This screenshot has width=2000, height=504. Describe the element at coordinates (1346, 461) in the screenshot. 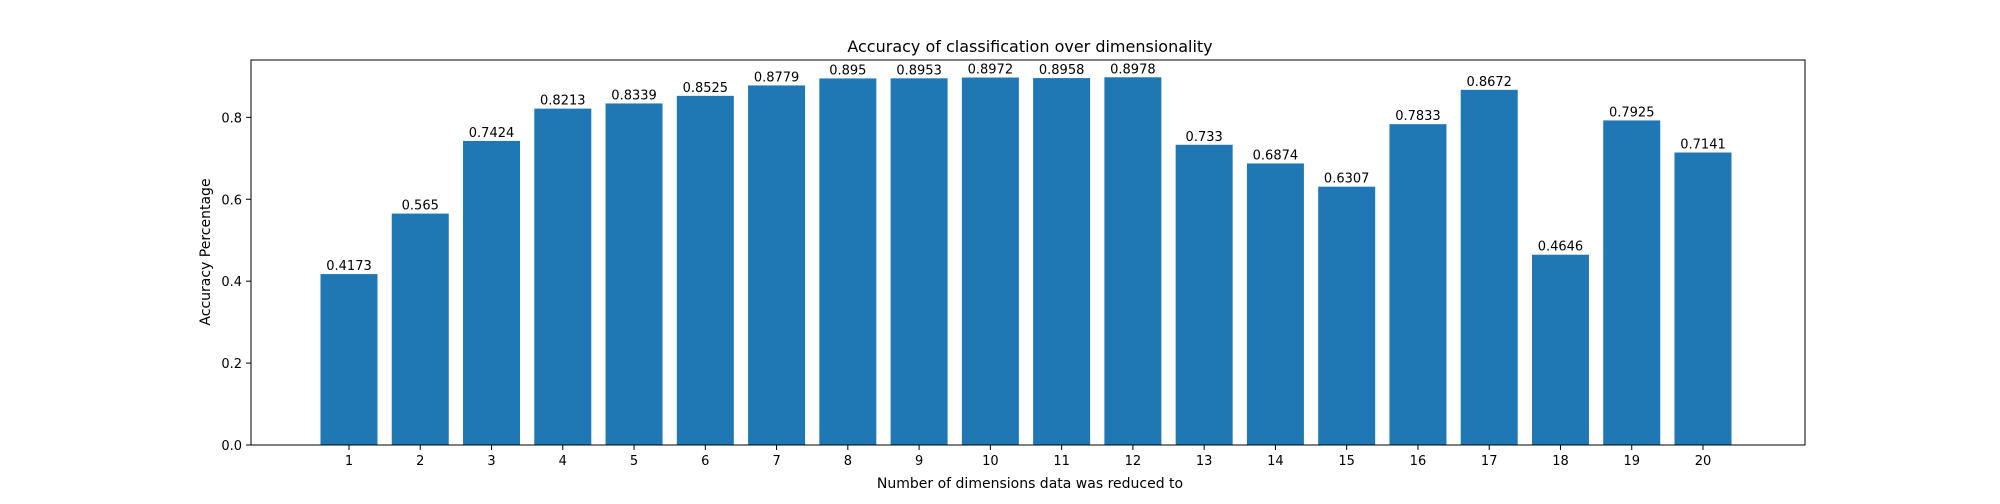

I see `x-tick-label: 15` at that location.